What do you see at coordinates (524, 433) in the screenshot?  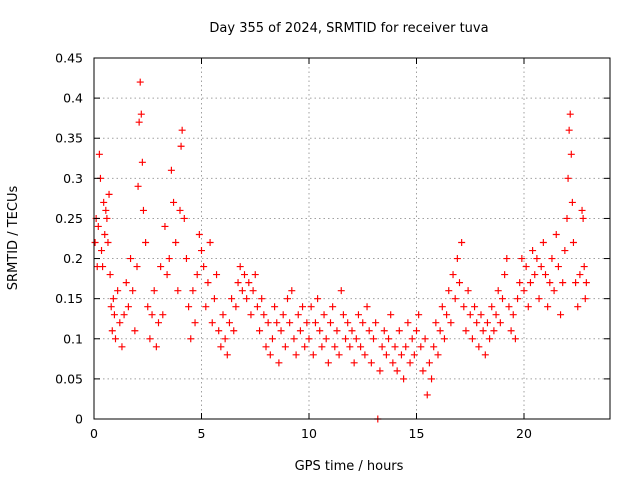 I see `x-tick-label: 20` at bounding box center [524, 433].